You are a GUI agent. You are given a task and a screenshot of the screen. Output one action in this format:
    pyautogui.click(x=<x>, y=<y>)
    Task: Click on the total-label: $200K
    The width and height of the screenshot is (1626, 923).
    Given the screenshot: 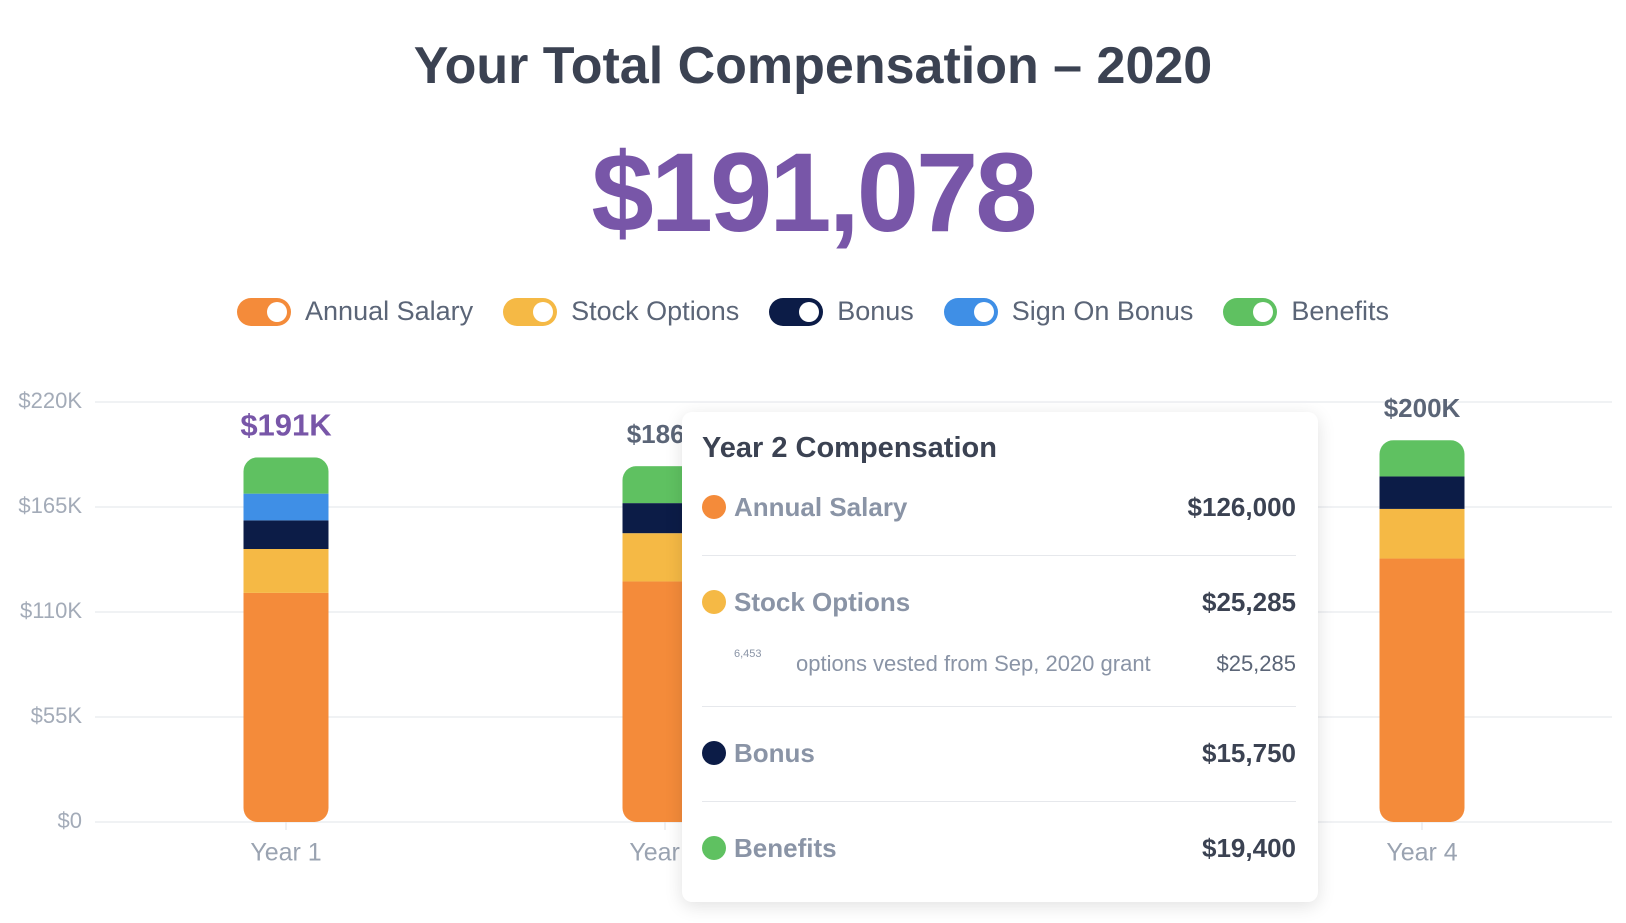 What is the action you would take?
    pyautogui.click(x=1422, y=408)
    